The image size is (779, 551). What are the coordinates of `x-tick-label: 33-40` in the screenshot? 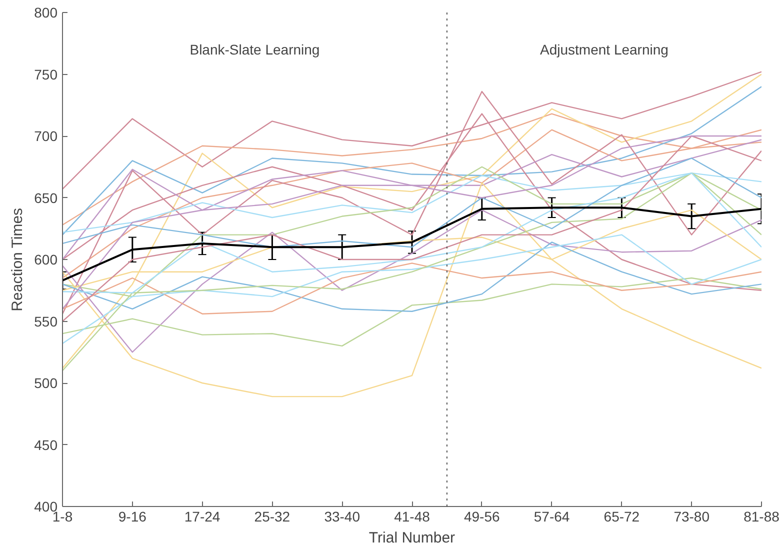 It's located at (342, 516).